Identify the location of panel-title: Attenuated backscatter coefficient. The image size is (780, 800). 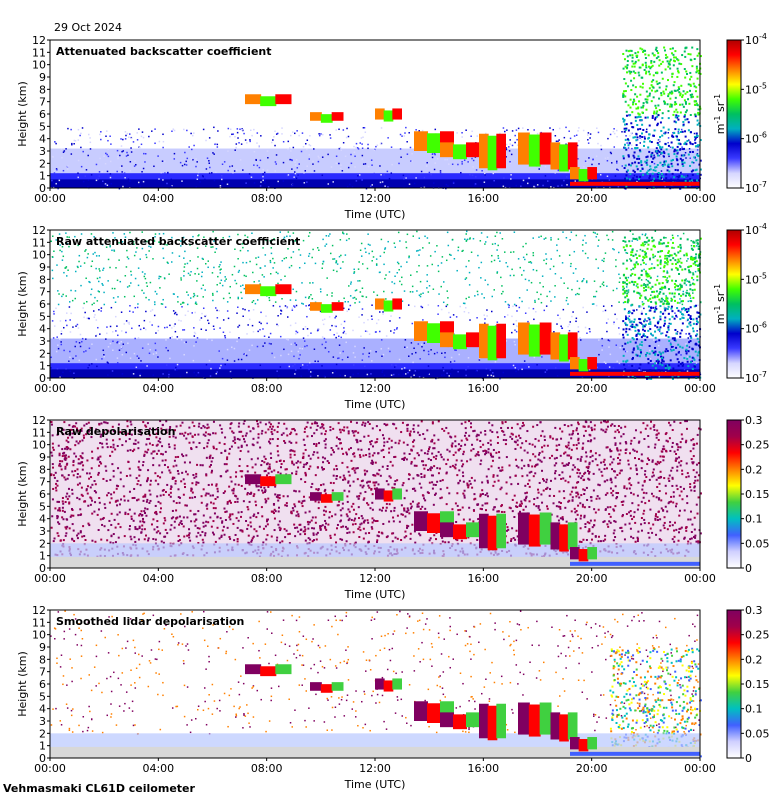
(164, 51).